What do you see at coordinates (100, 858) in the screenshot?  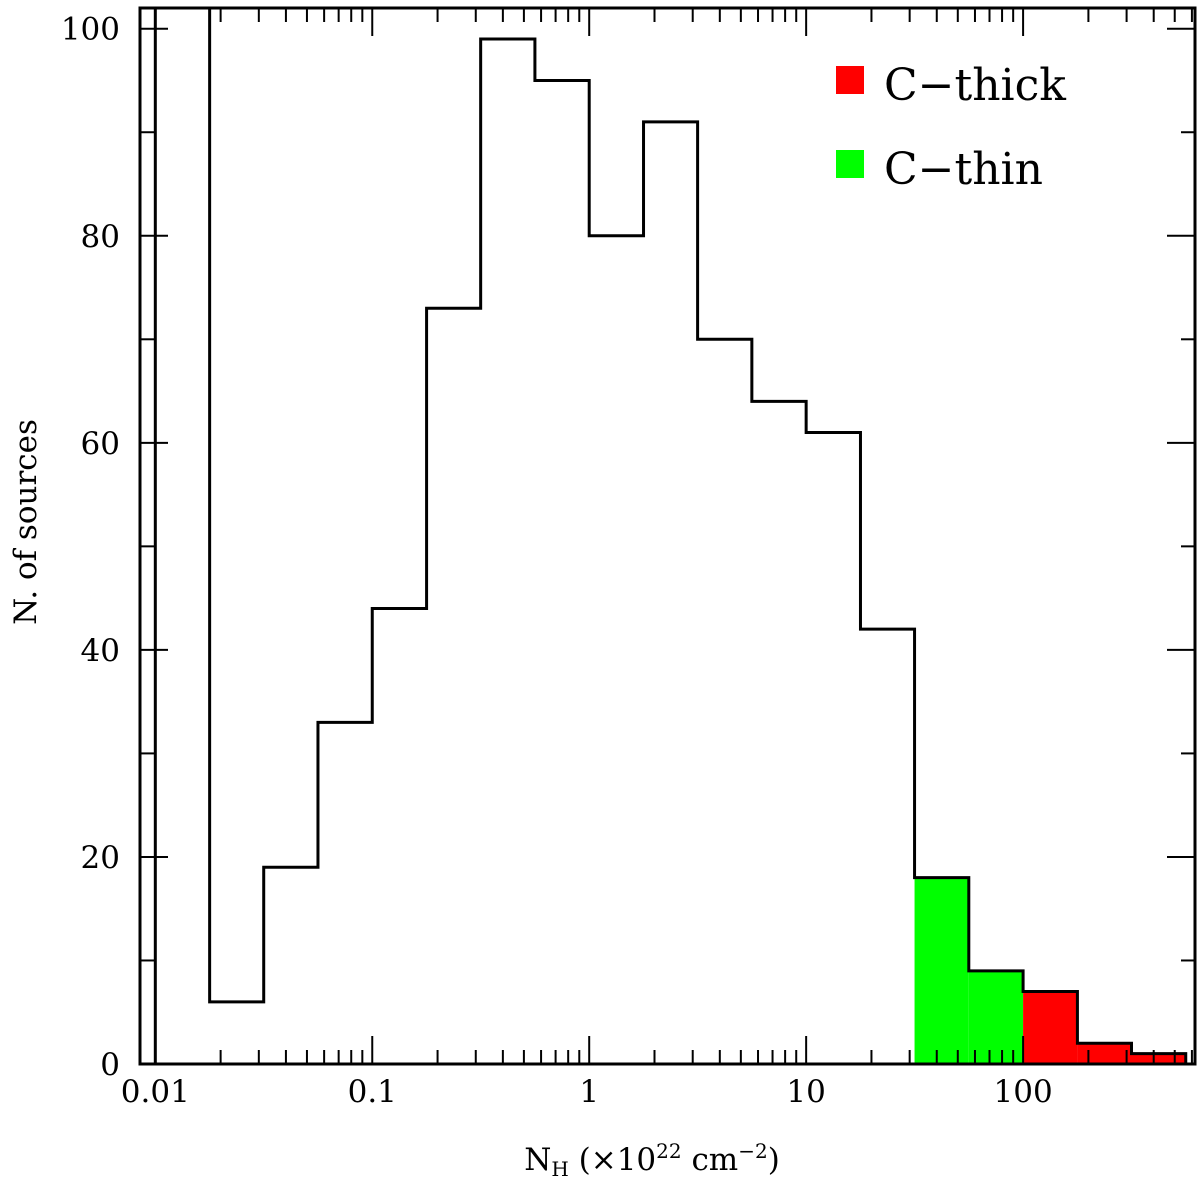 I see `y-tick-label: 20` at bounding box center [100, 858].